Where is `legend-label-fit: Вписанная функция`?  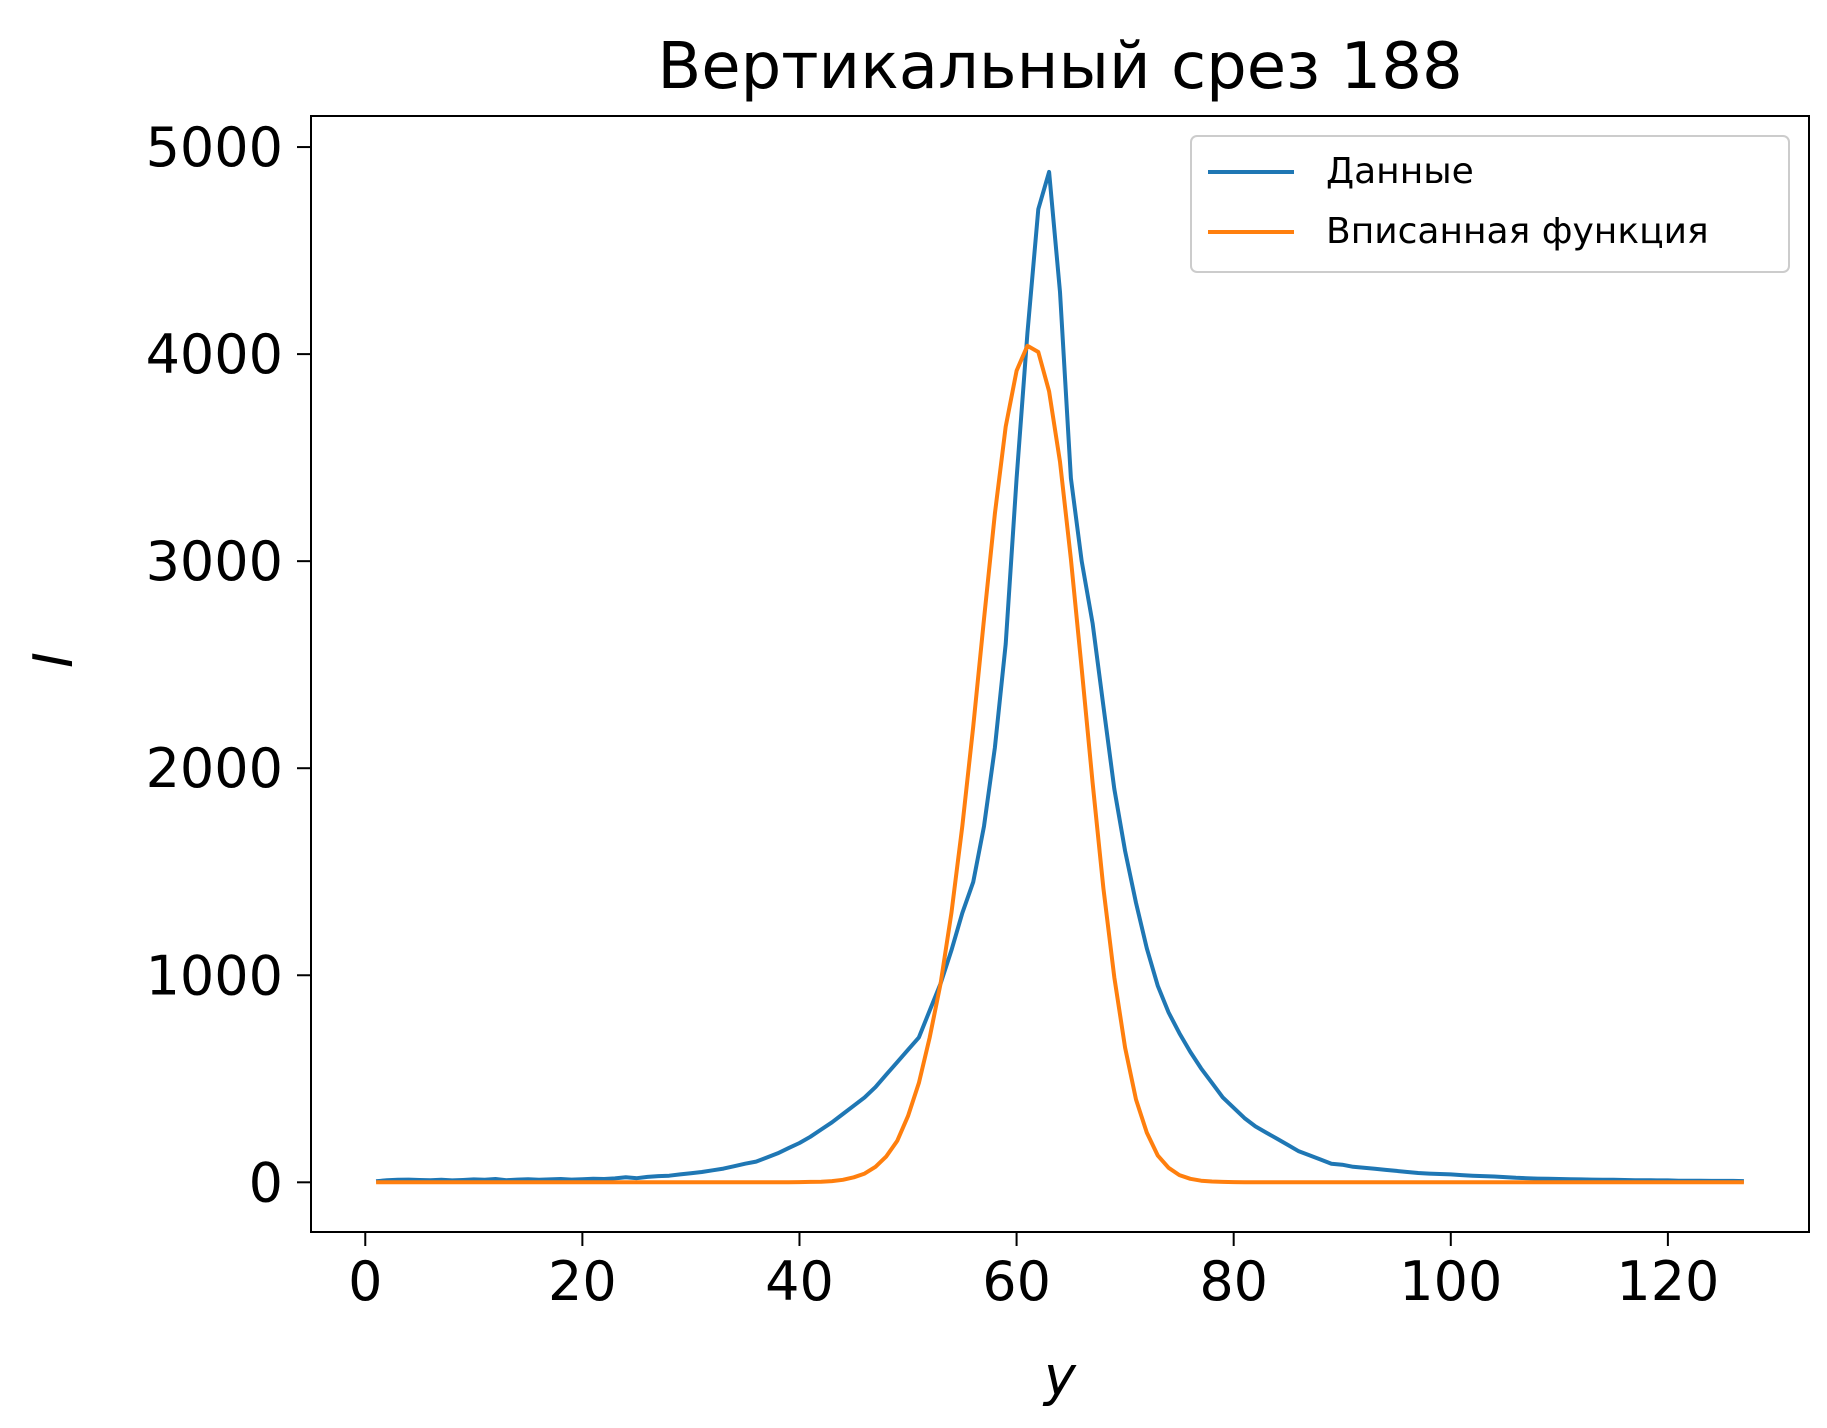
legend-label-fit: Вписанная функция is located at coordinates (1517, 231).